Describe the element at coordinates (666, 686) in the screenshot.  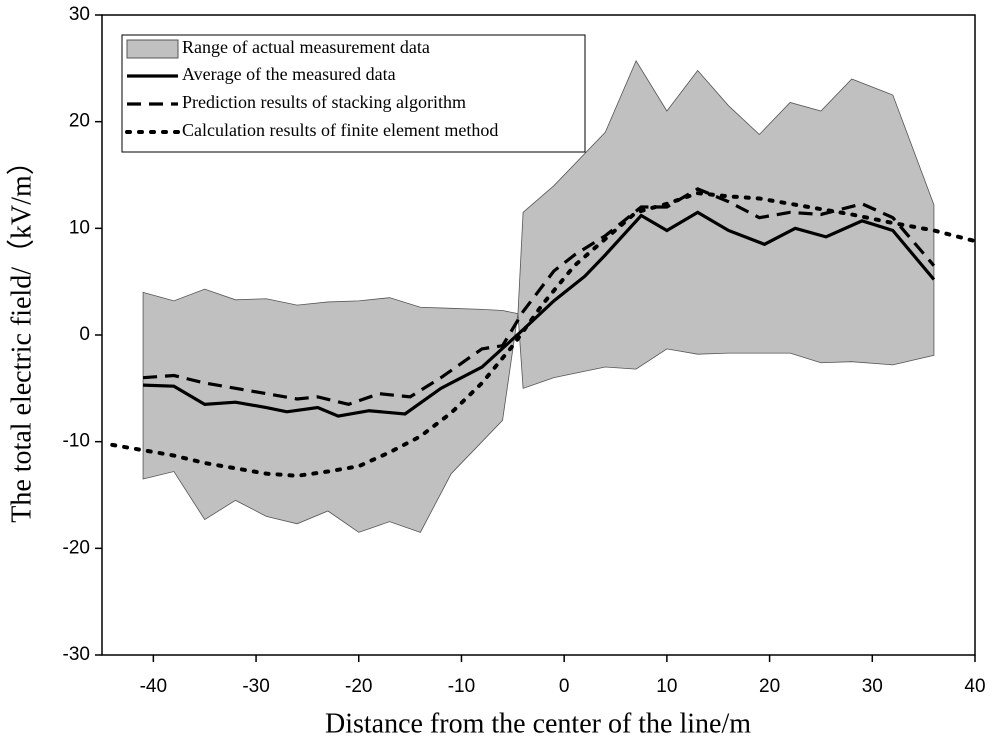
I see `x-tick-label: 10` at that location.